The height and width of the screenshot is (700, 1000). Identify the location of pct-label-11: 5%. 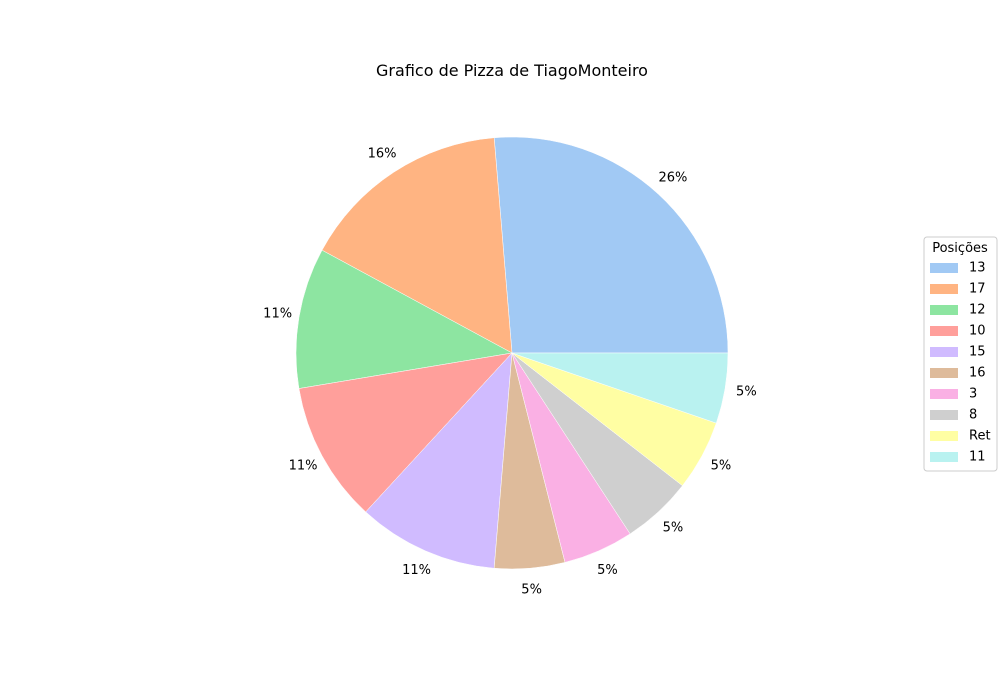
(746, 392).